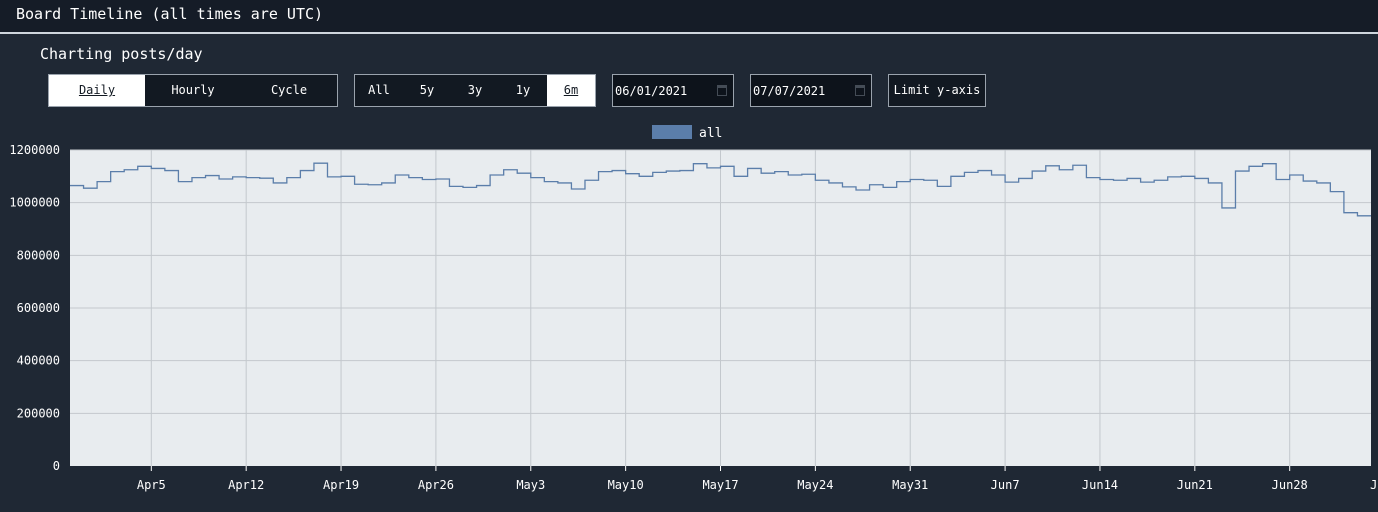 The image size is (1378, 512). I want to click on x-tick-label: Jun7, so click(1005, 485).